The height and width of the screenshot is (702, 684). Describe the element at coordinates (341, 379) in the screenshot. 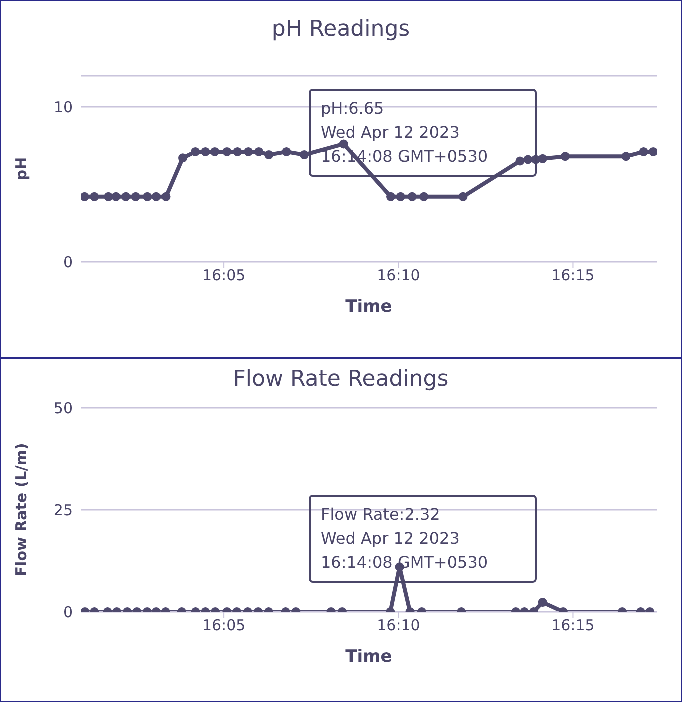

I see `chart-title: Flow Rate Readings` at that location.